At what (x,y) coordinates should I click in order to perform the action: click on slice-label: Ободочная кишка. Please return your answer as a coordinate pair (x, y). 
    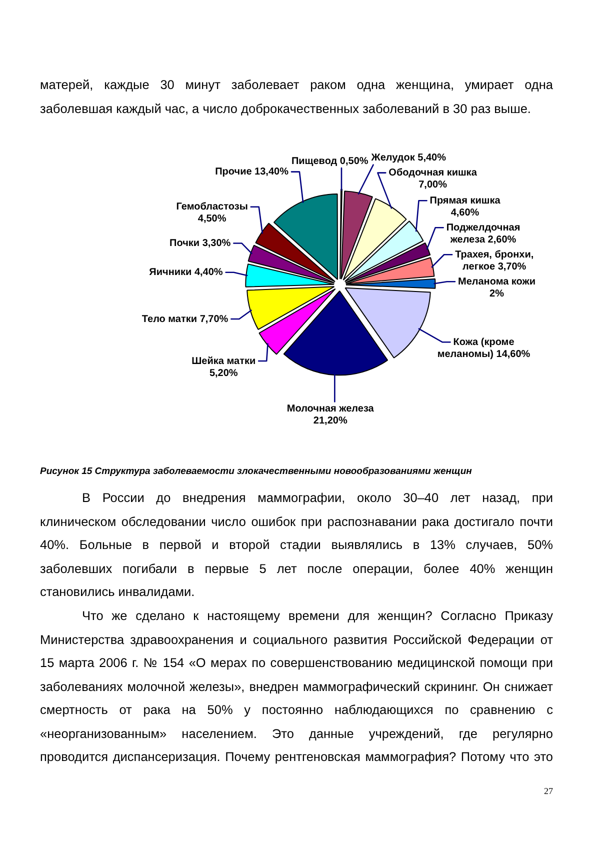
    Looking at the image, I should click on (433, 173).